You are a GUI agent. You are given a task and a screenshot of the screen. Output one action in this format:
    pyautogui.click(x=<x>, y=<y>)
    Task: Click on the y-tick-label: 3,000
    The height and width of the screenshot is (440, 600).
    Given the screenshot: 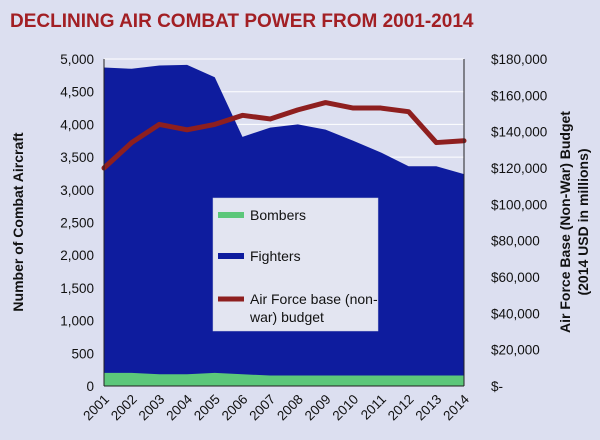 What is the action you would take?
    pyautogui.click(x=77, y=190)
    